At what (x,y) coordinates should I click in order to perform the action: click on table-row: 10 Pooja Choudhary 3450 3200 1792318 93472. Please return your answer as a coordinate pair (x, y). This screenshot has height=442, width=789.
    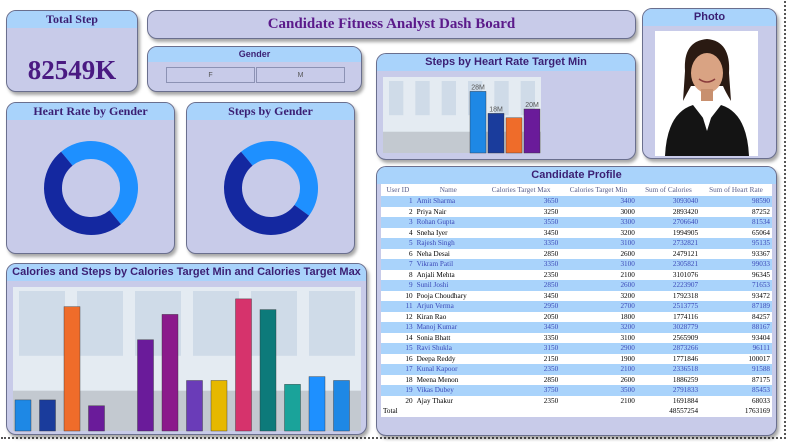
    Looking at the image, I should click on (576, 295).